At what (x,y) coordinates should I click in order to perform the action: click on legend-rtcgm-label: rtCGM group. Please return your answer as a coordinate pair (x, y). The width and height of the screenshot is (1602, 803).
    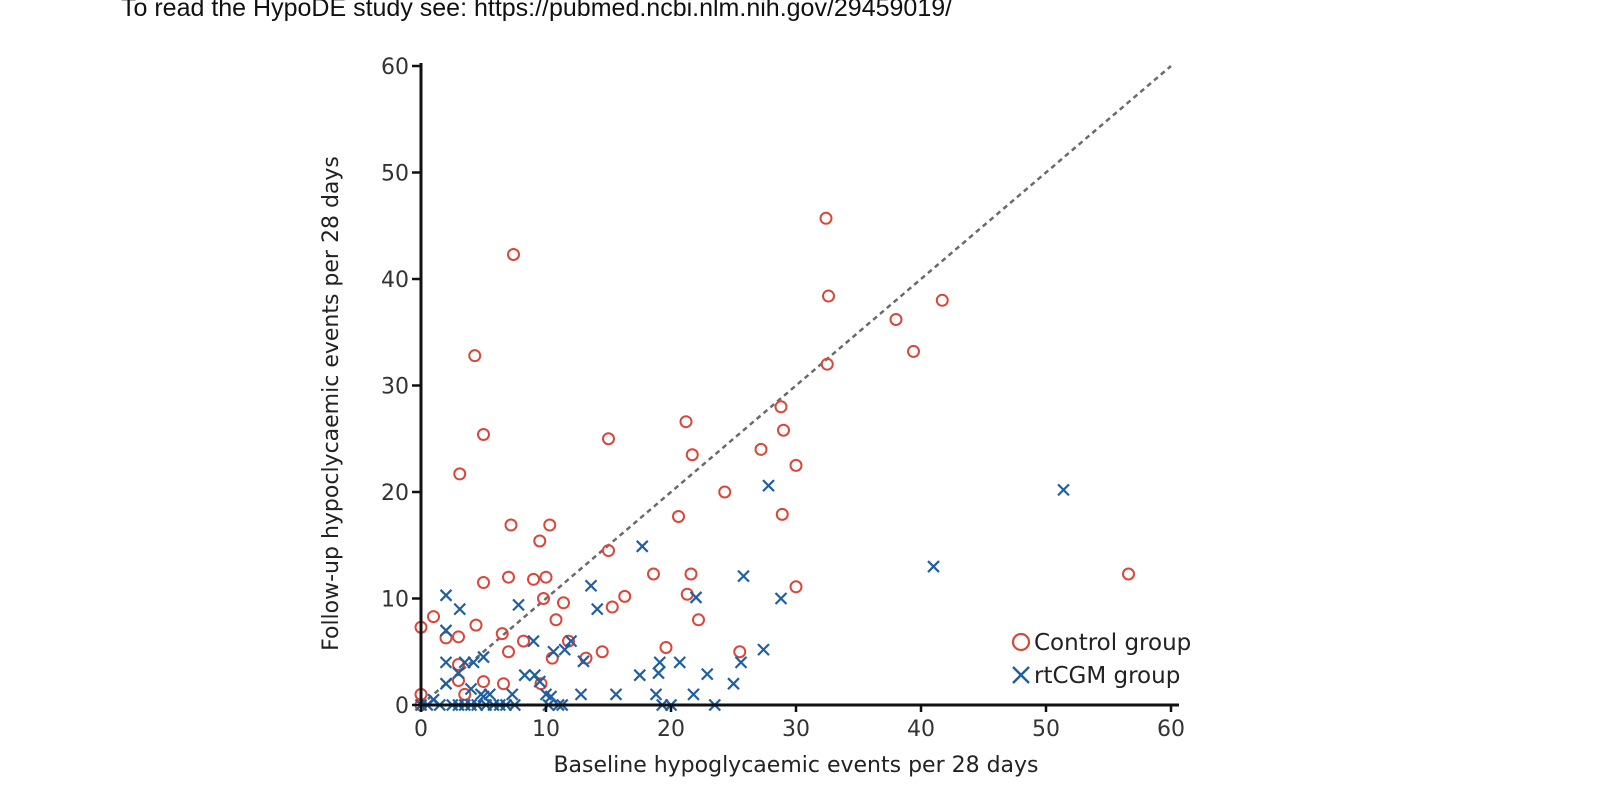
    Looking at the image, I should click on (1107, 676).